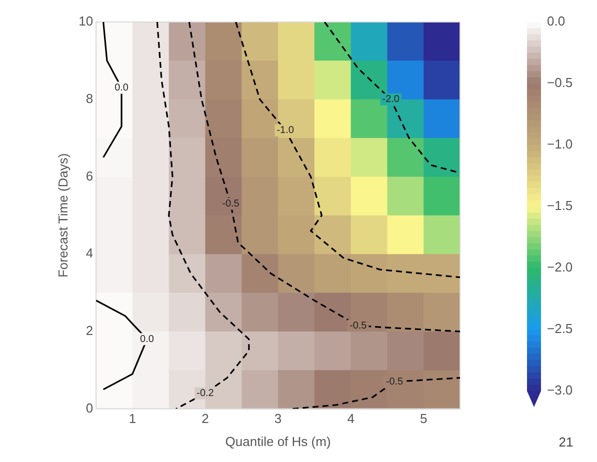 Image resolution: width=597 pixels, height=462 pixels. What do you see at coordinates (90, 176) in the screenshot?
I see `y-tick-label: 6` at bounding box center [90, 176].